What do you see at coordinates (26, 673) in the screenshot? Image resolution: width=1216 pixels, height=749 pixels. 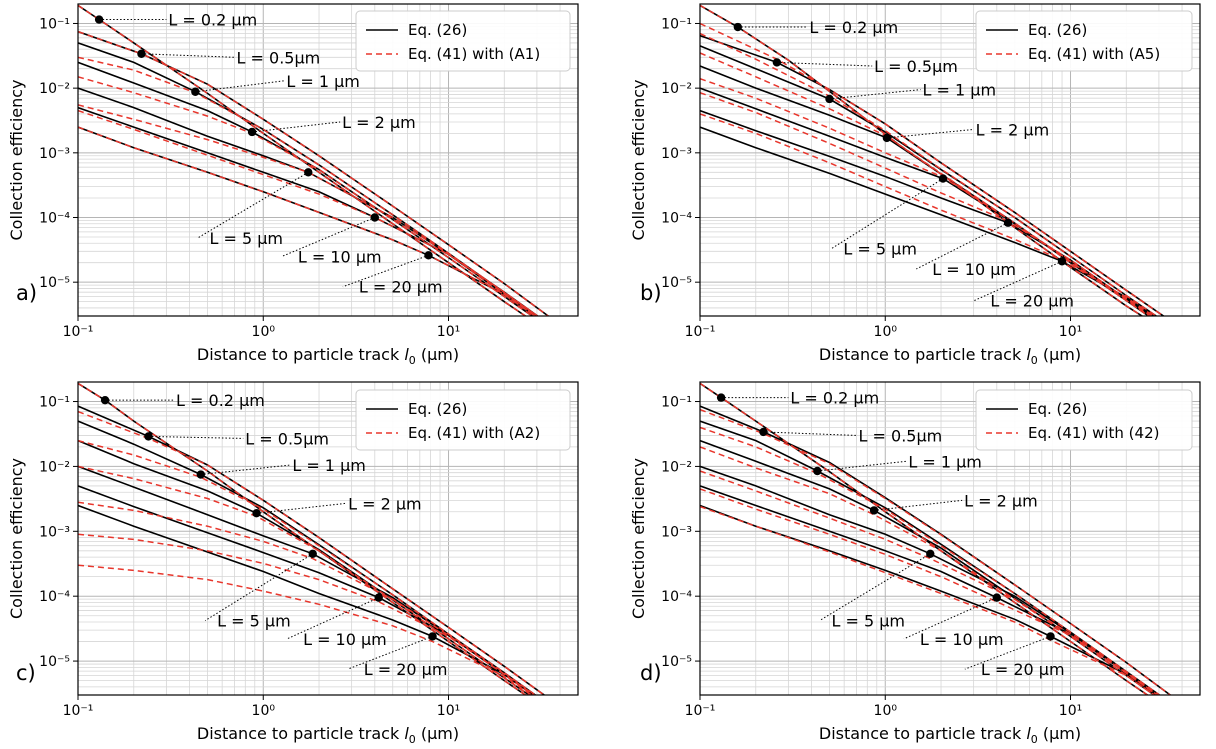 I see `panel-label: c)` at bounding box center [26, 673].